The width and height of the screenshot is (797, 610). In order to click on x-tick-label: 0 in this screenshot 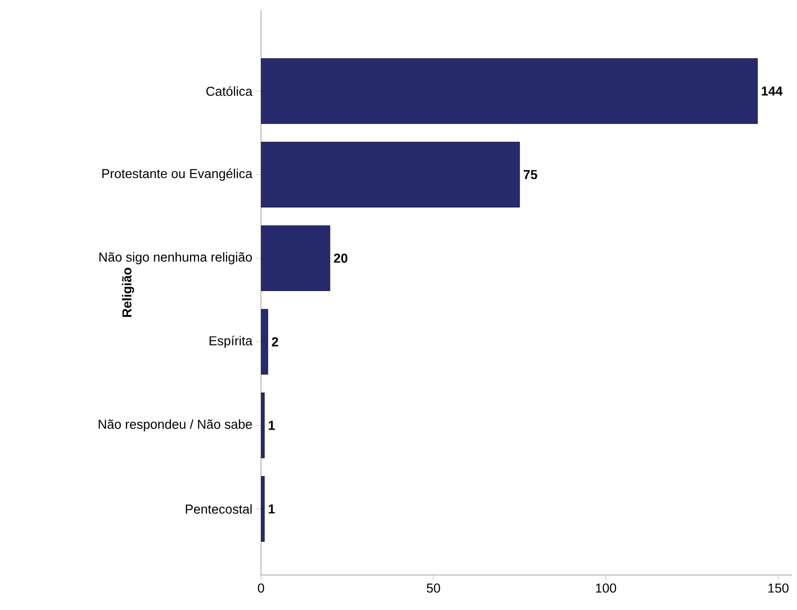, I will do `click(261, 588)`.